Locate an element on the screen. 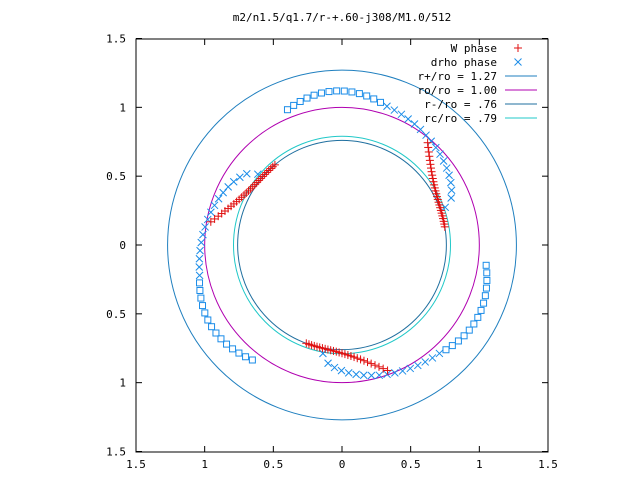  y-tick-label: 1 is located at coordinates (122, 107).